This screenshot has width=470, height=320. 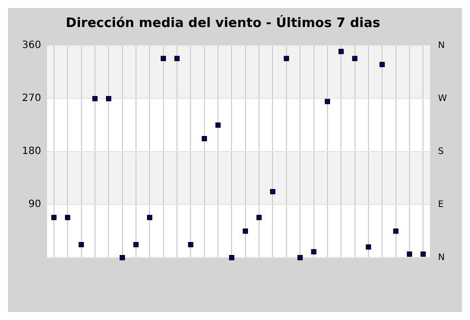 I want to click on y-tick-label: 180, so click(x=32, y=152).